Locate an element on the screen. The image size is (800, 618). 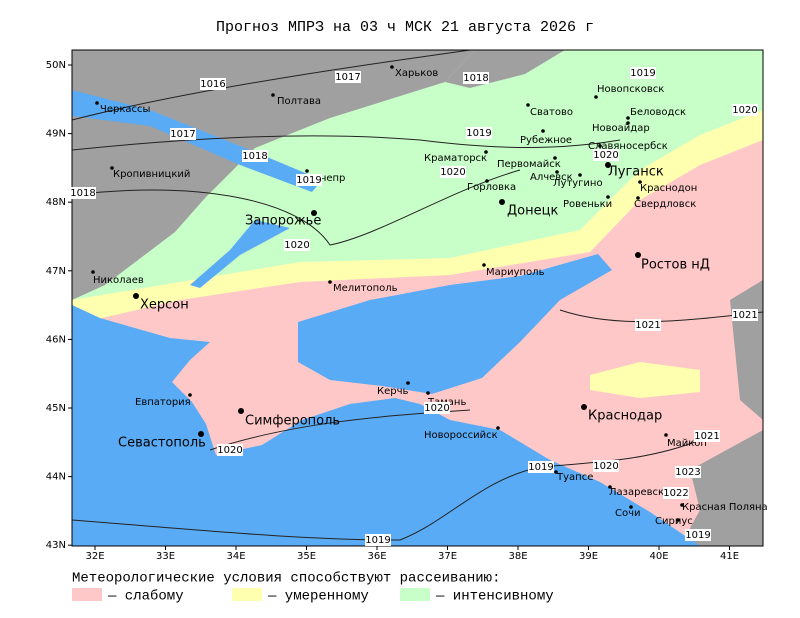
city-label: Горловка is located at coordinates (491, 187).